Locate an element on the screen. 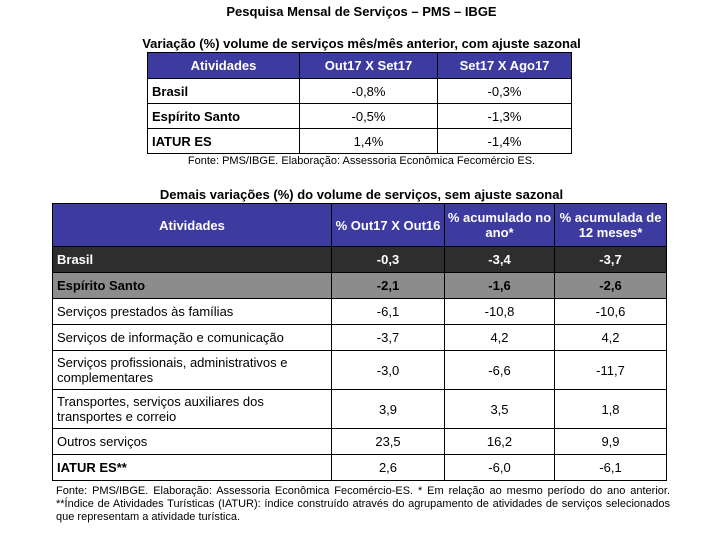  table1-header-sep-aug: Set17 X Ago17 is located at coordinates (504, 65).